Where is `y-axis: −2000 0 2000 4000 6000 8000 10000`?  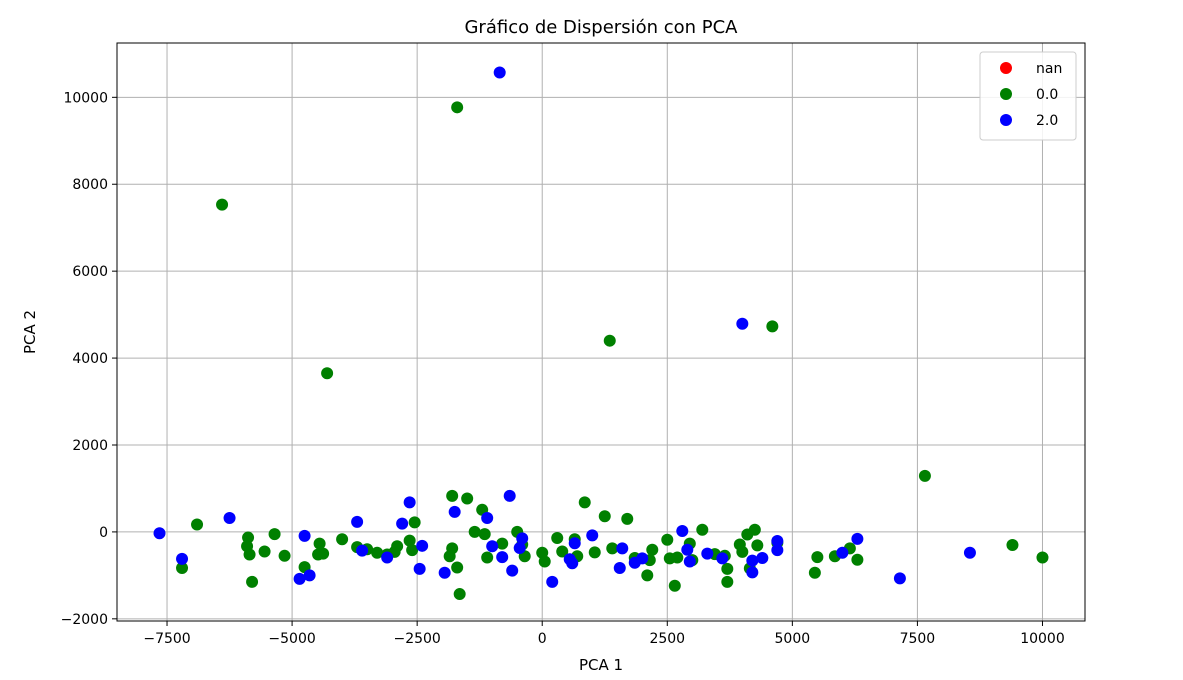
y-axis: −2000 0 2000 4000 6000 8000 10000 is located at coordinates (89, 359).